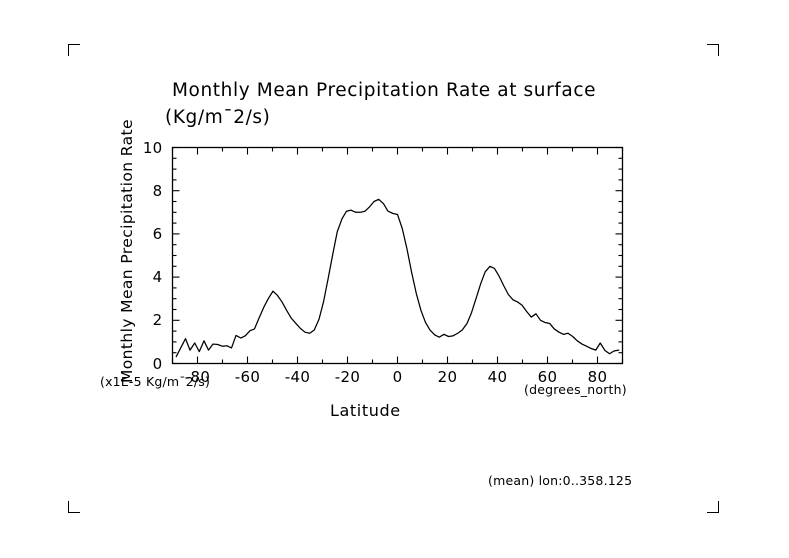  What do you see at coordinates (218, 117) in the screenshot?
I see `chart-title-line-2: (Kg/m¯2/s)` at bounding box center [218, 117].